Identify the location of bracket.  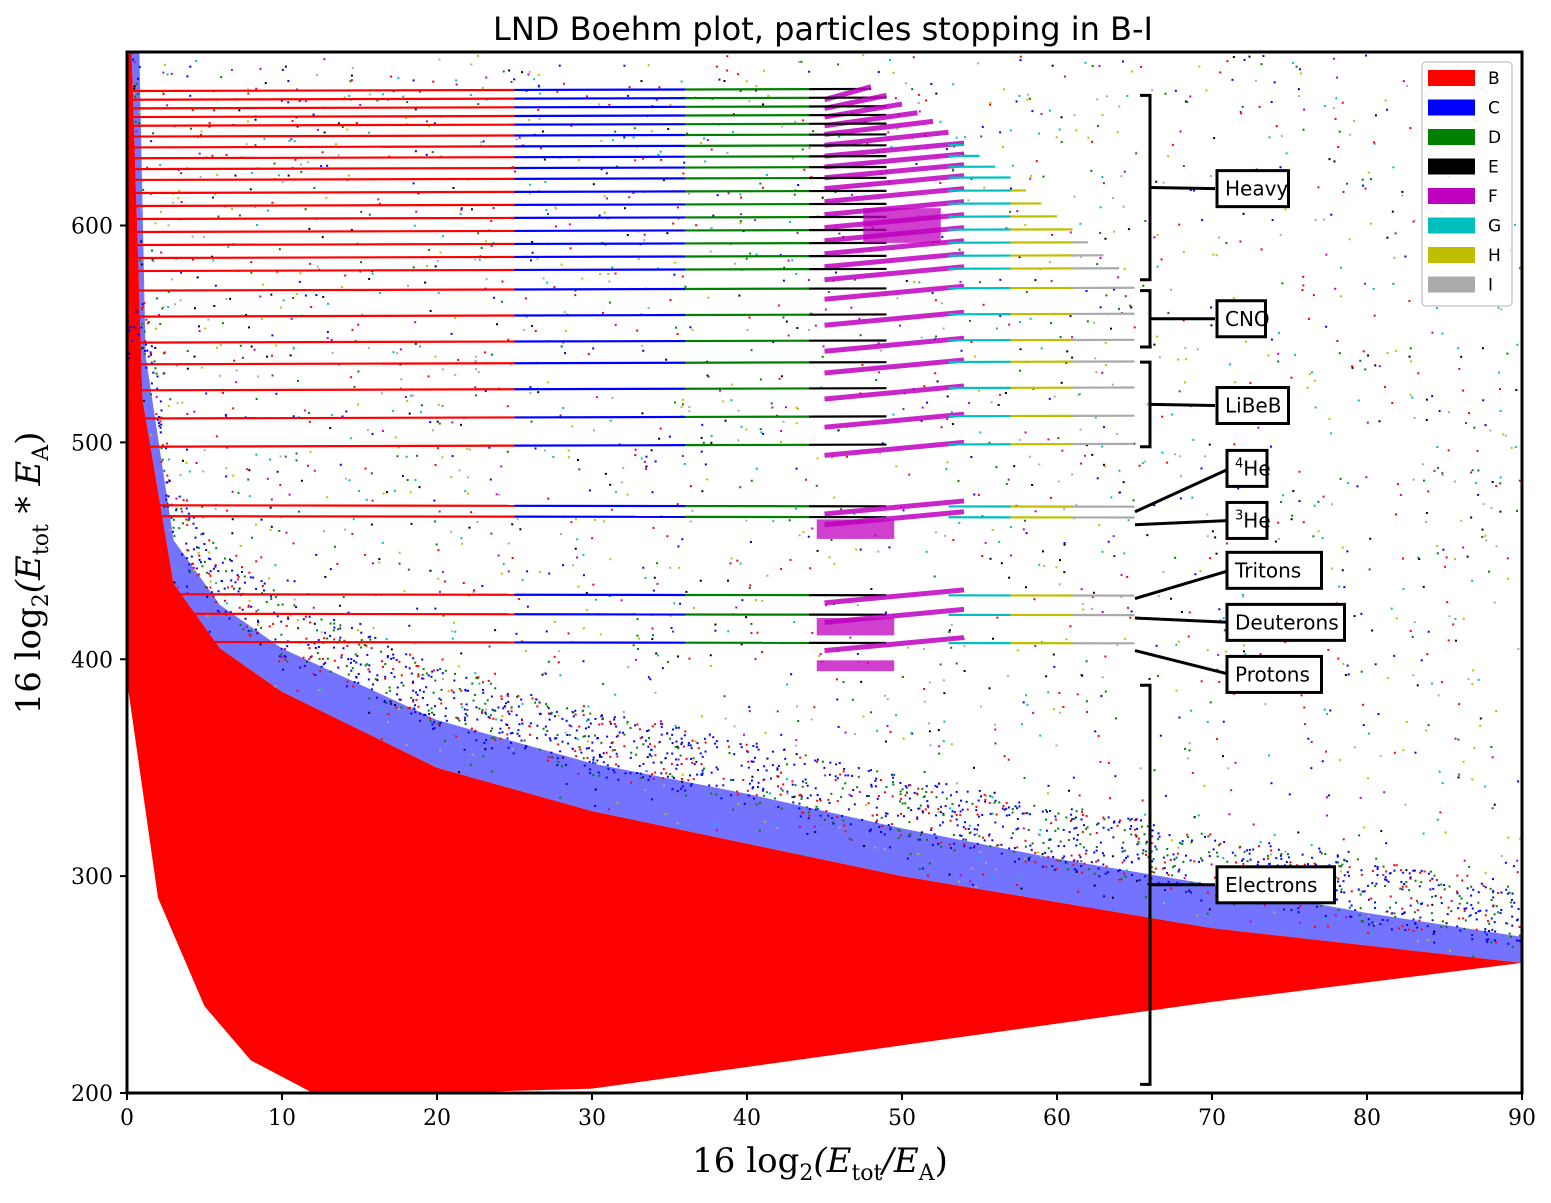
(1146, 187).